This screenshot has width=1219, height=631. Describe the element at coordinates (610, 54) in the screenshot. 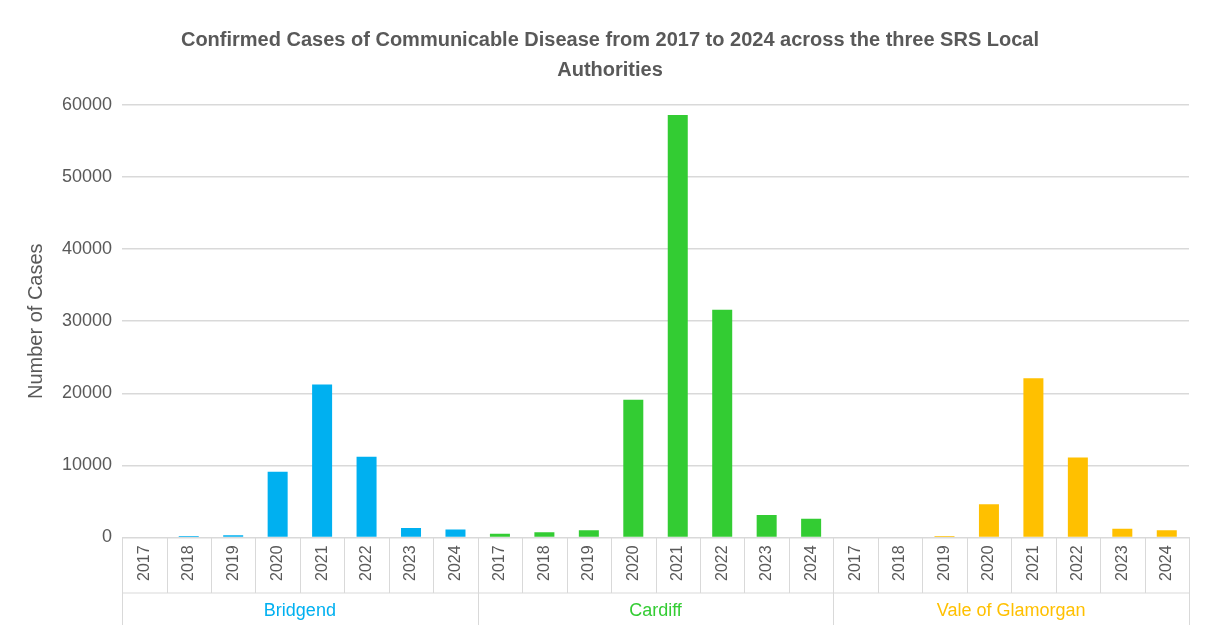

I see `chart-title: Confirmed Cases of Communicable Disease from 2017 to 2024 across the three SRS Local Authorities` at that location.